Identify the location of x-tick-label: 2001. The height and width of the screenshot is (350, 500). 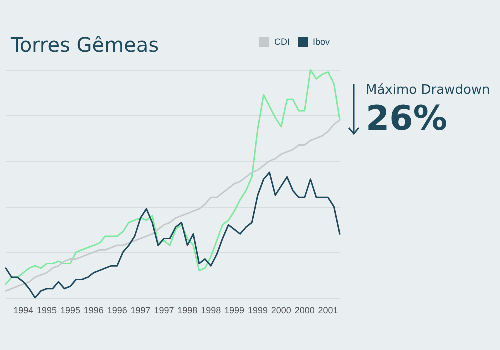
(328, 311).